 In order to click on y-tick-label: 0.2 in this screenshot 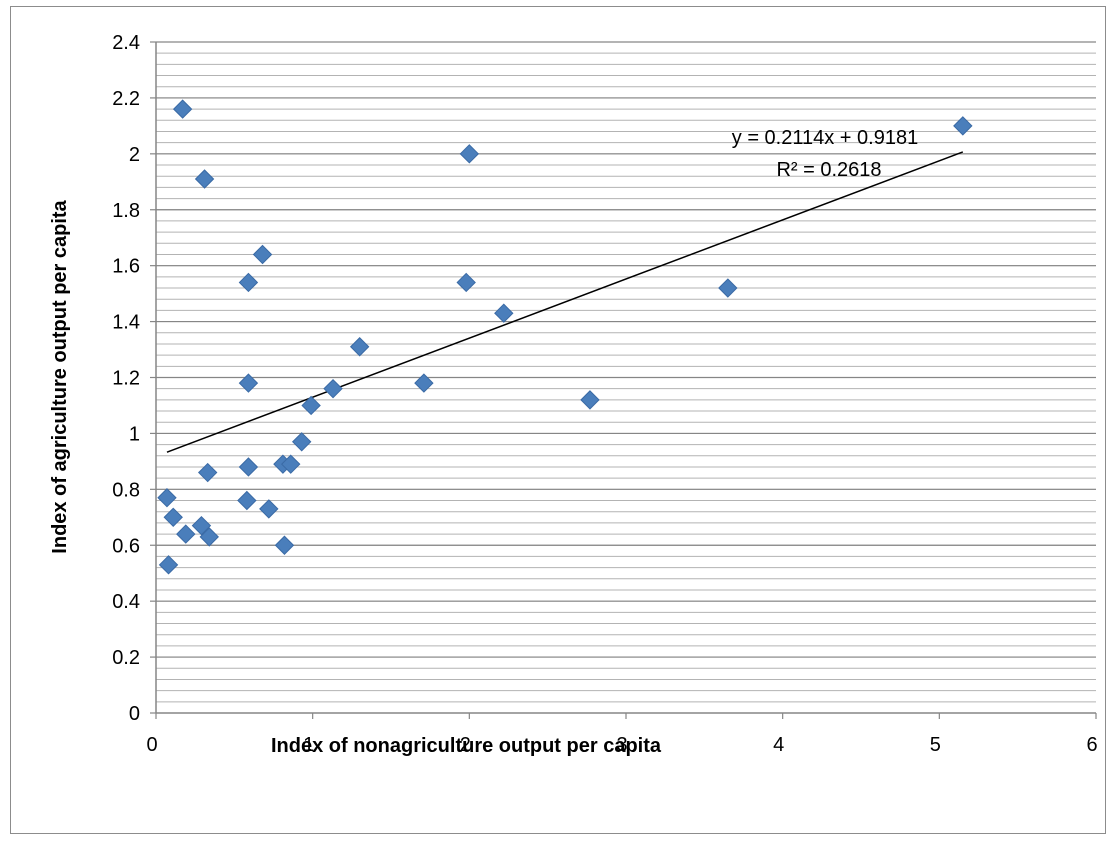, I will do `click(126, 658)`.